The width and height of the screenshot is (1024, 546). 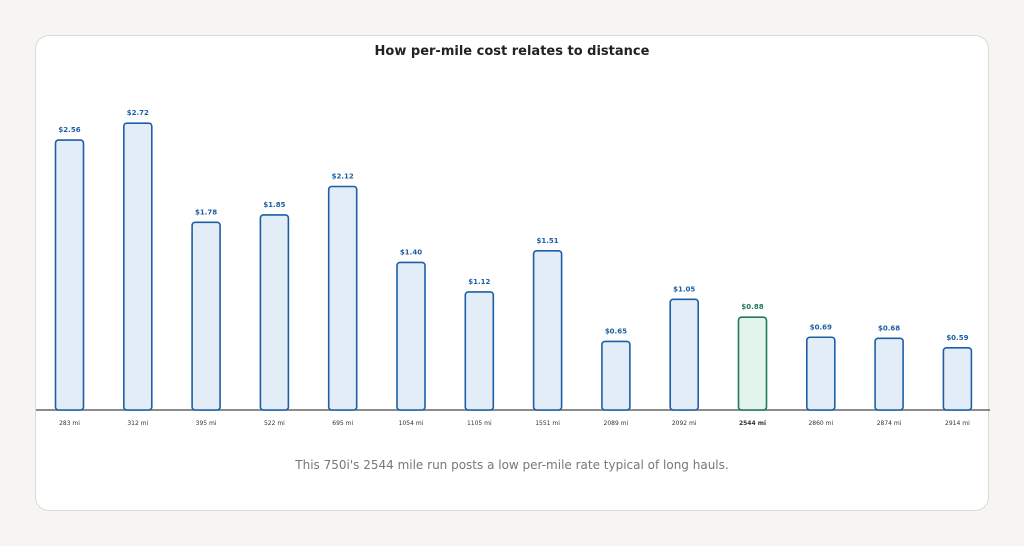 I want to click on bar-value-label: $2.72, so click(x=138, y=113).